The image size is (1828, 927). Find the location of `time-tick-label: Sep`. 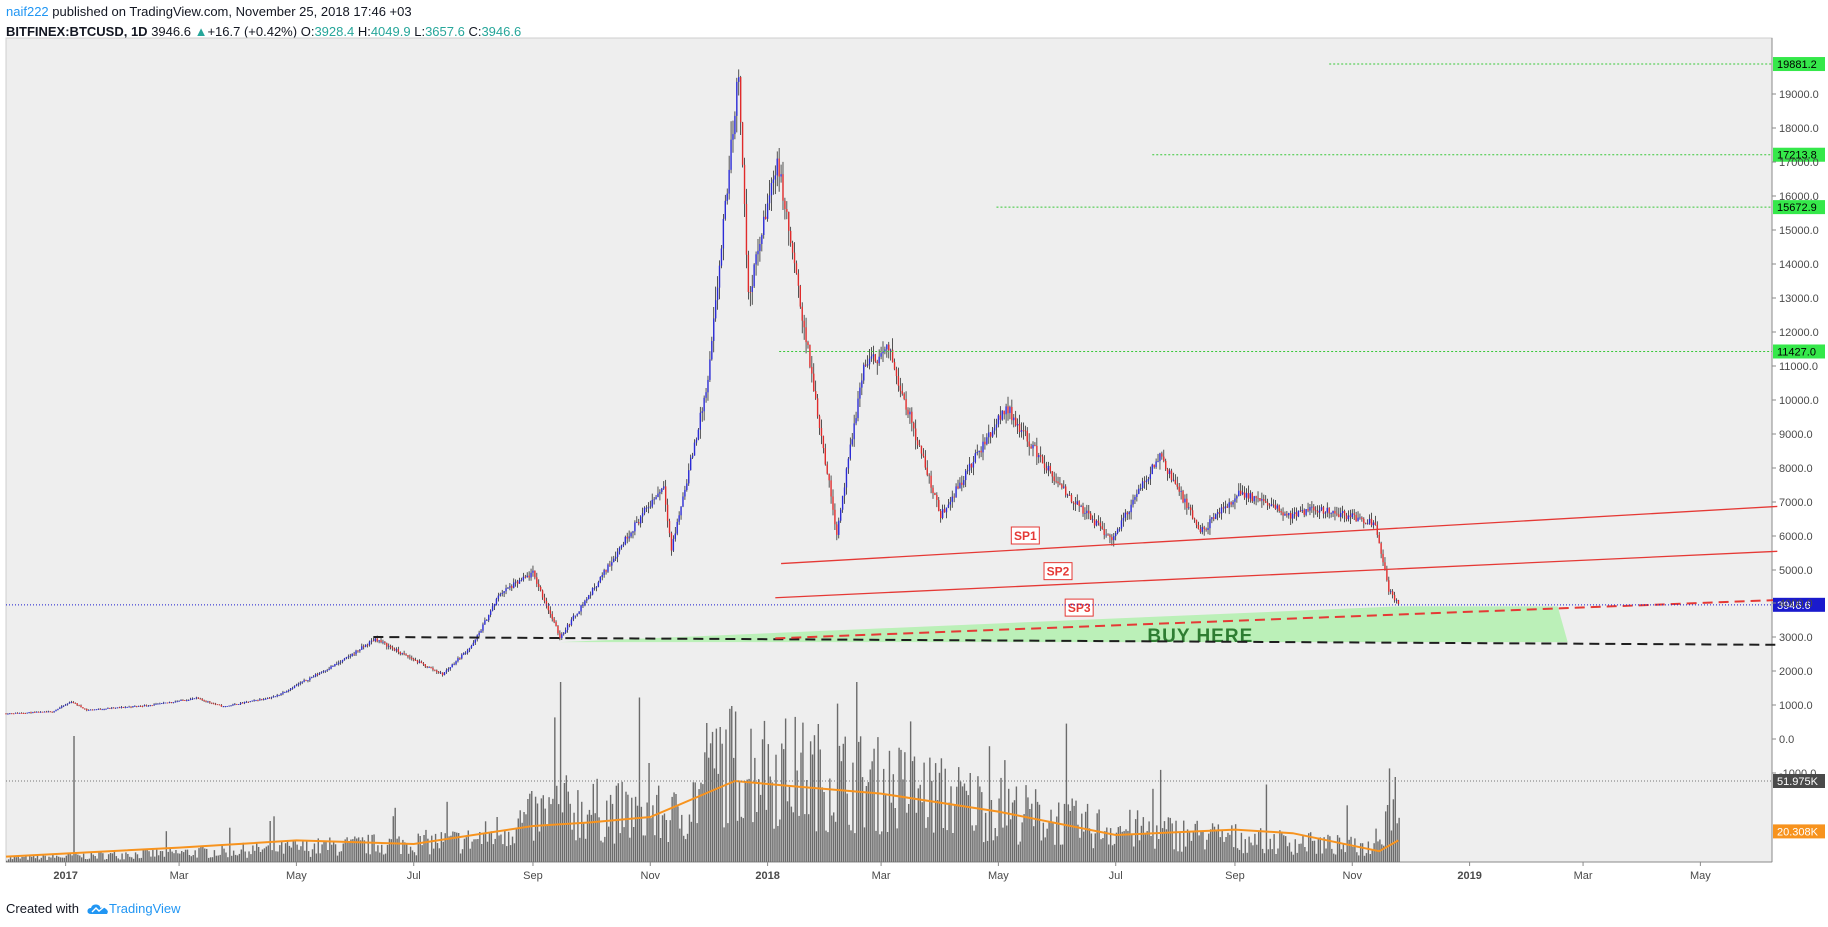

time-tick-label: Sep is located at coordinates (1235, 876).